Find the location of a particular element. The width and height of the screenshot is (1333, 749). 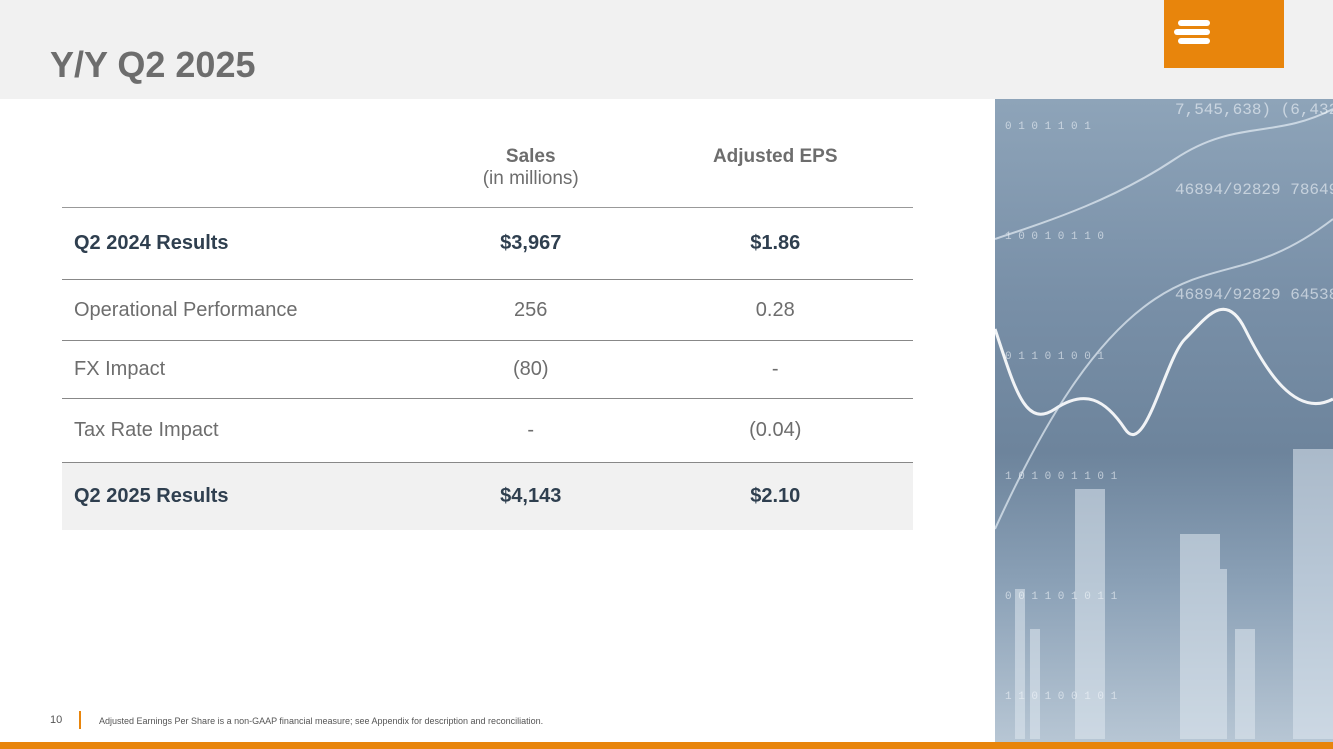

svg-text: 46894/92829 78649/47 is located at coordinates (1254, 190).